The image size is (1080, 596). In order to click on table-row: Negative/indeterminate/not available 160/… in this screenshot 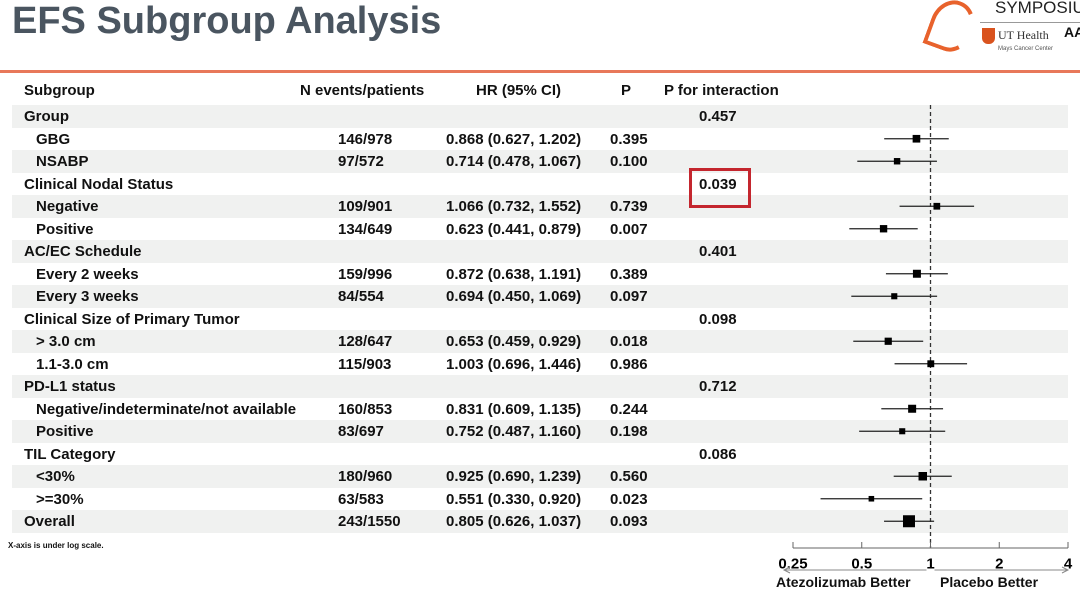, I will do `click(540, 409)`.